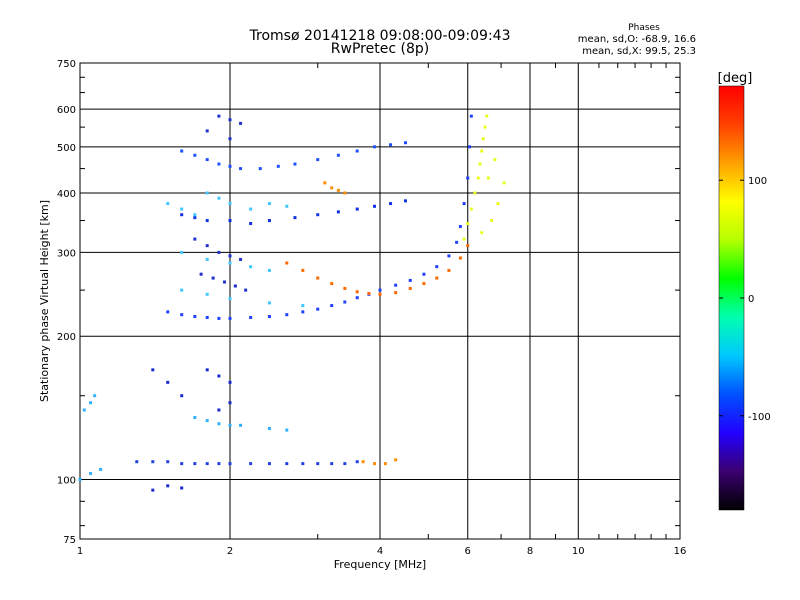 Image resolution: width=800 pixels, height=600 pixels. I want to click on x-tick-label: 1, so click(80, 551).